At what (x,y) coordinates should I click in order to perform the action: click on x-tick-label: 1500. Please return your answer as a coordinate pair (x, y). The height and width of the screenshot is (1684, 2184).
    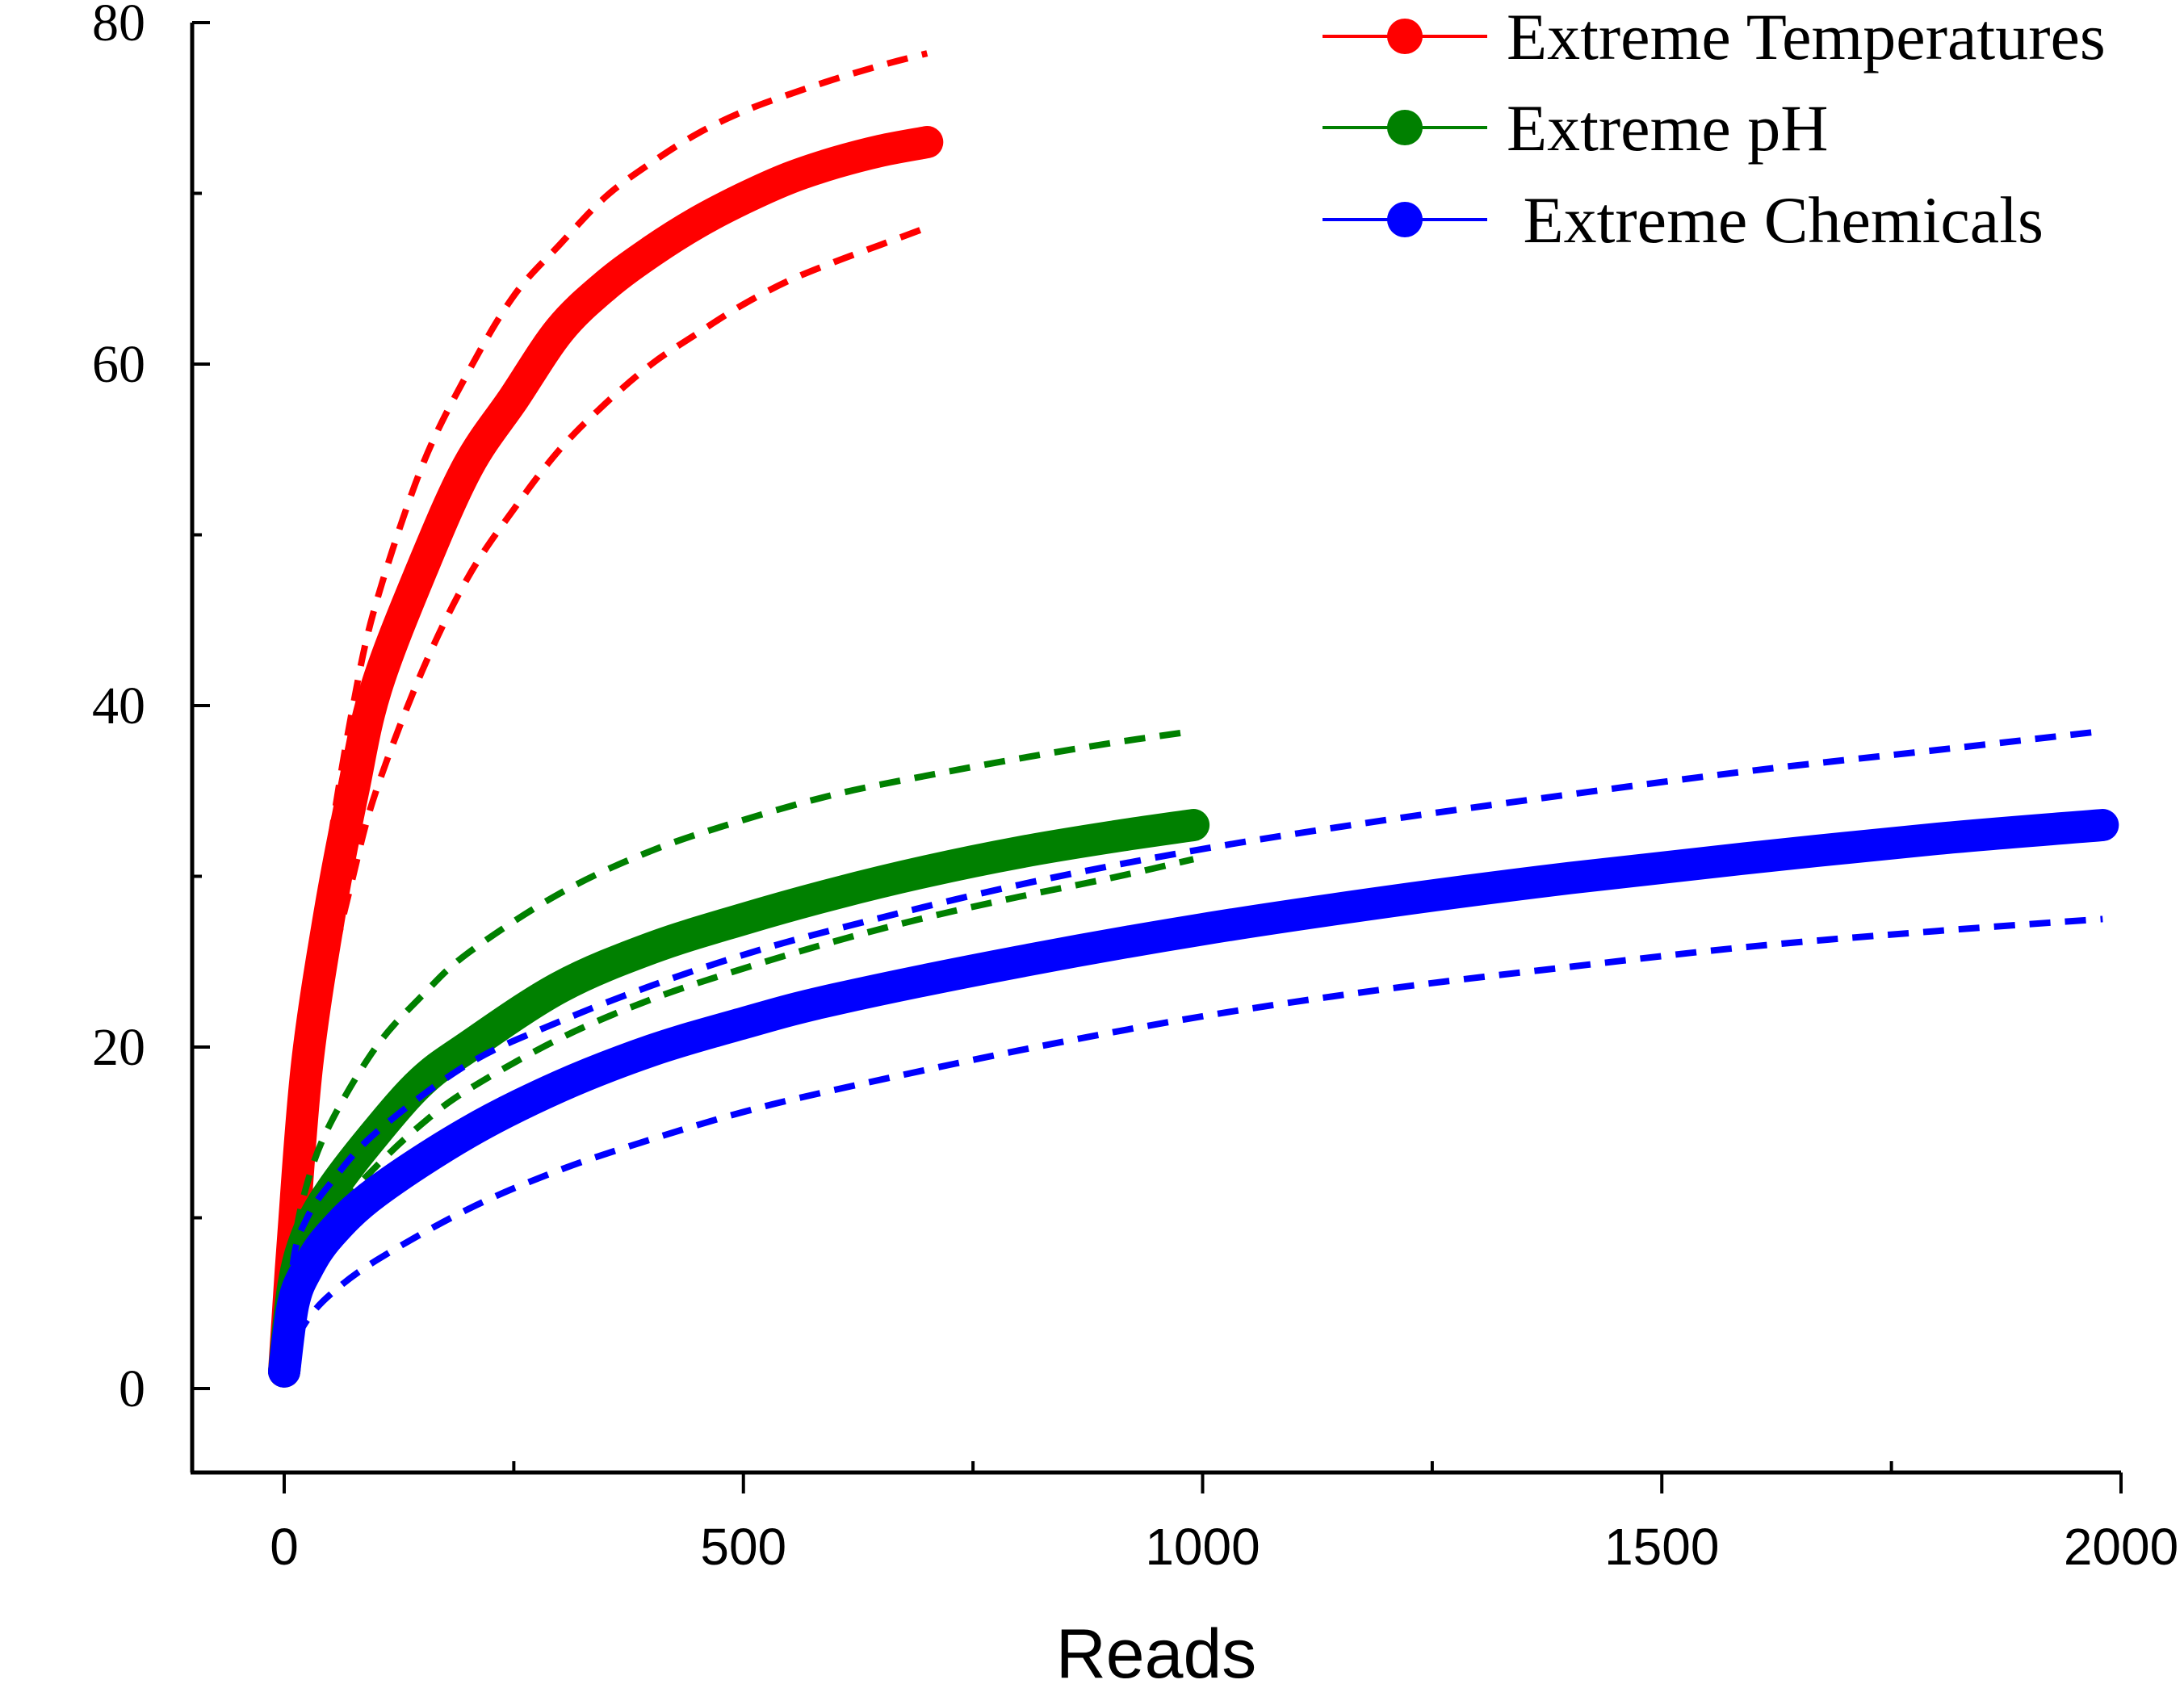
    Looking at the image, I should click on (1662, 1547).